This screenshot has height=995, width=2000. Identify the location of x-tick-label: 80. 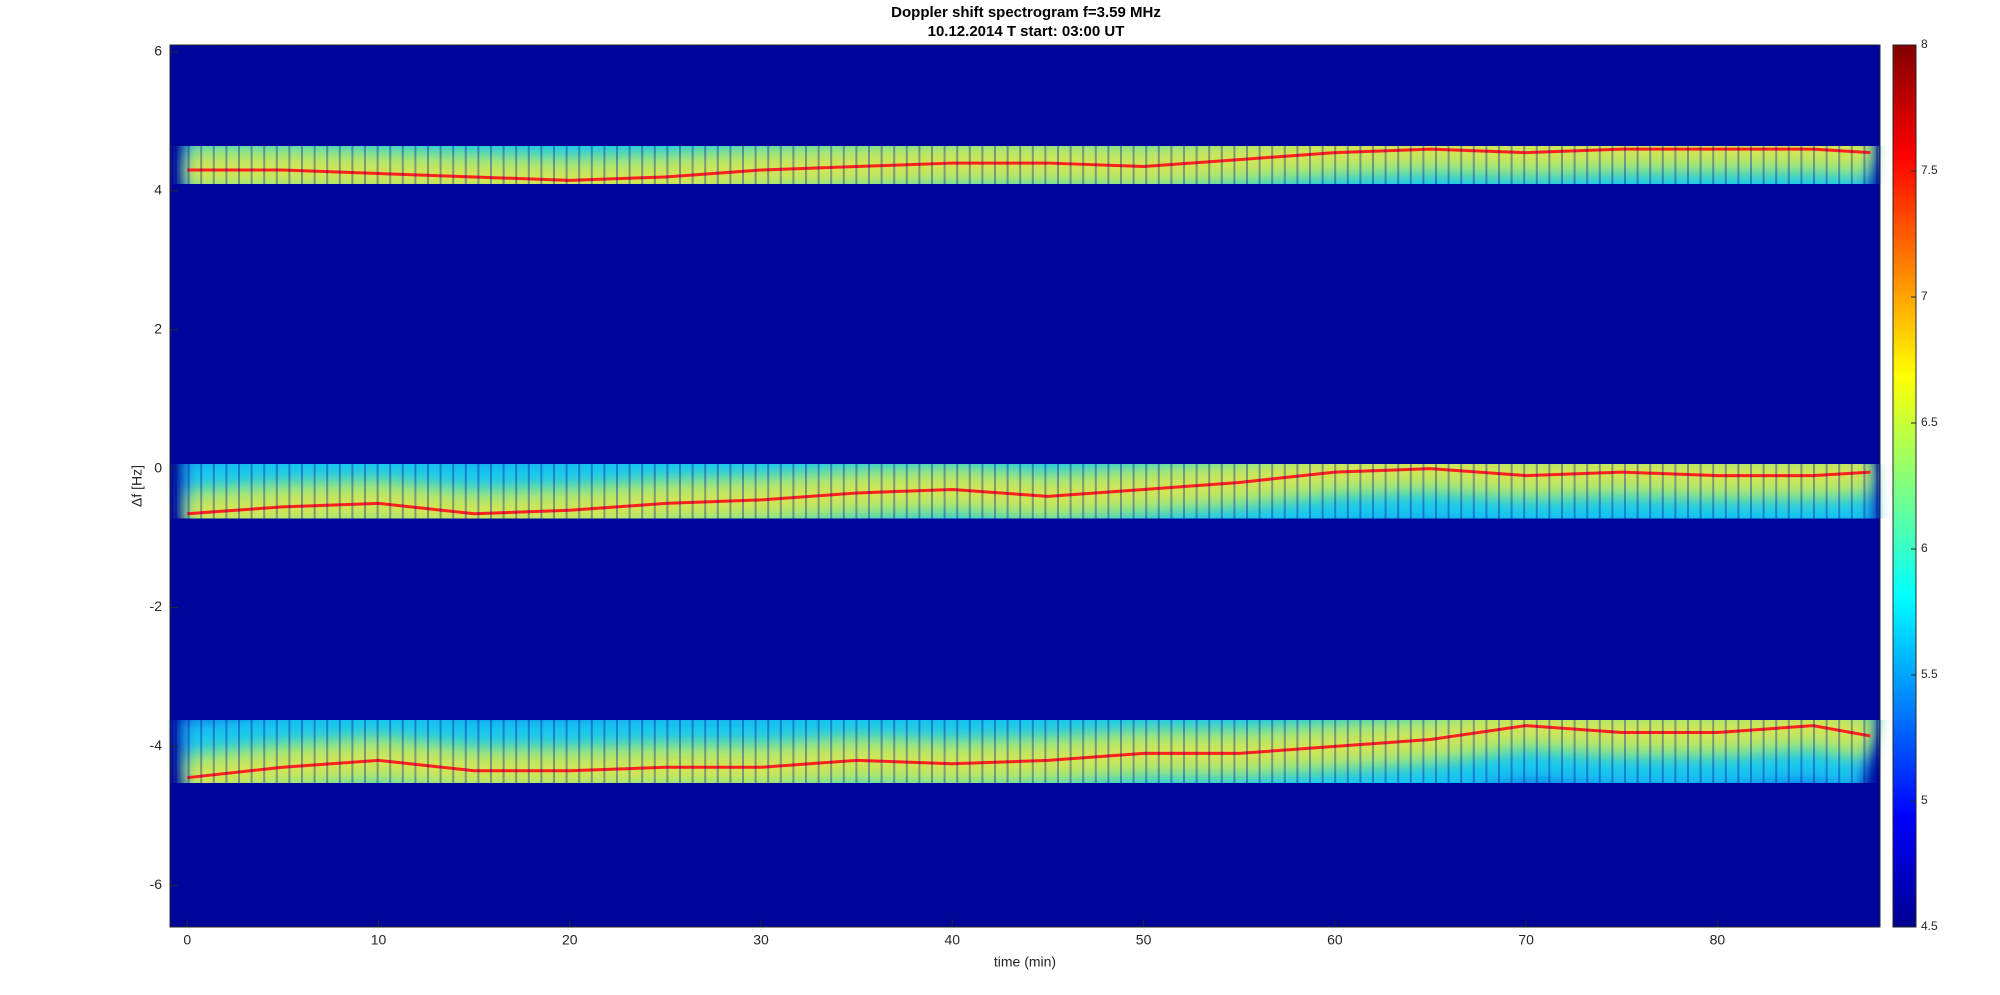
(1718, 940).